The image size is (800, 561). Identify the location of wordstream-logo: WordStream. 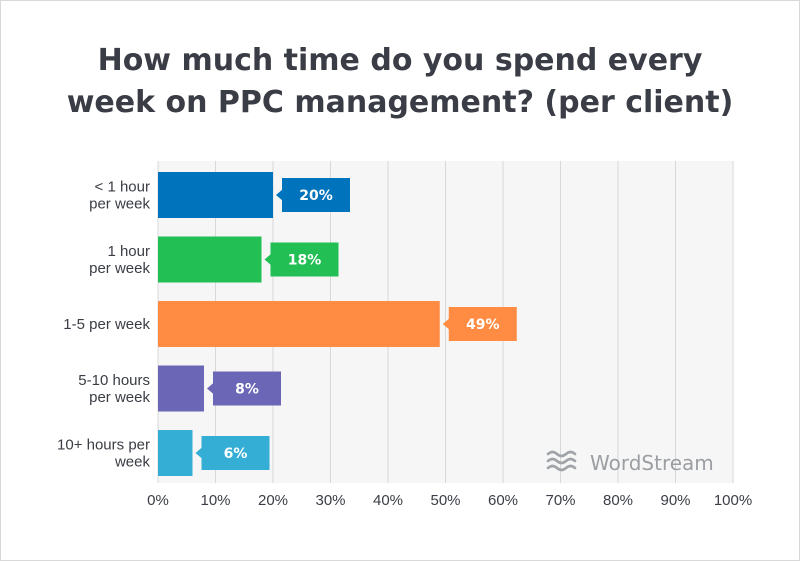
(630, 462).